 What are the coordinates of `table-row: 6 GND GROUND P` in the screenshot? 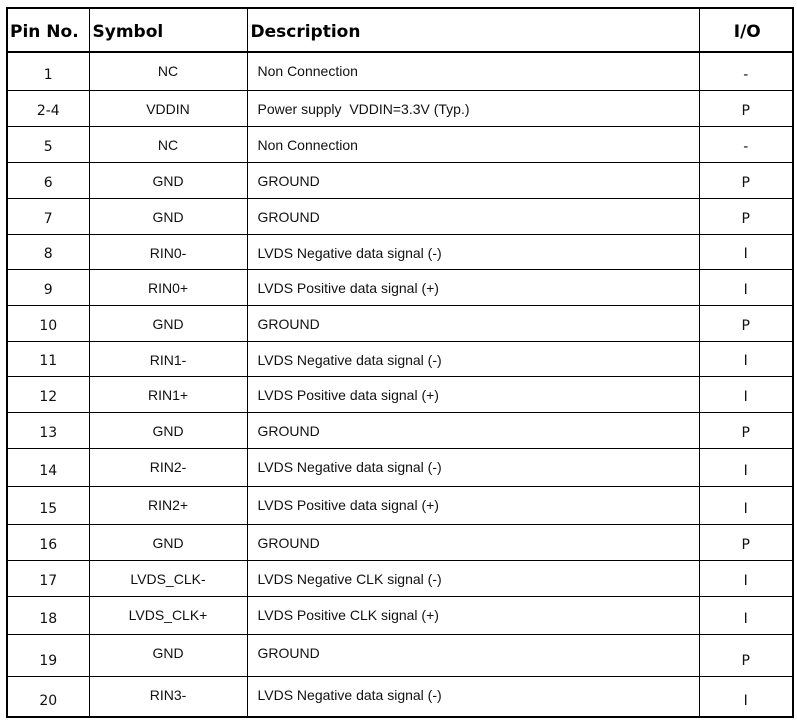 It's located at (400, 180).